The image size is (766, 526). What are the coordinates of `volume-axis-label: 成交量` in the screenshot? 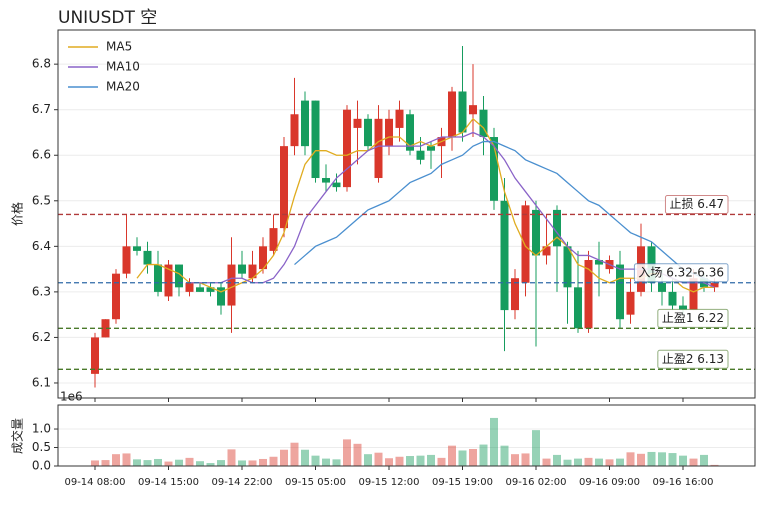 It's located at (17, 436).